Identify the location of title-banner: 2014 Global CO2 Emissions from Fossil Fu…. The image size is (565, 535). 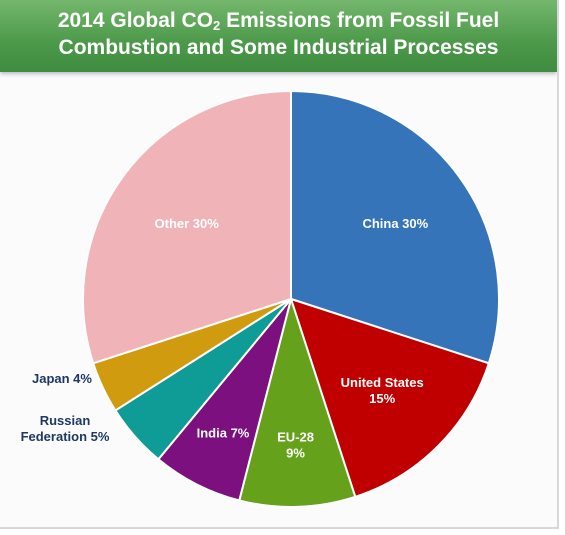
(278, 36).